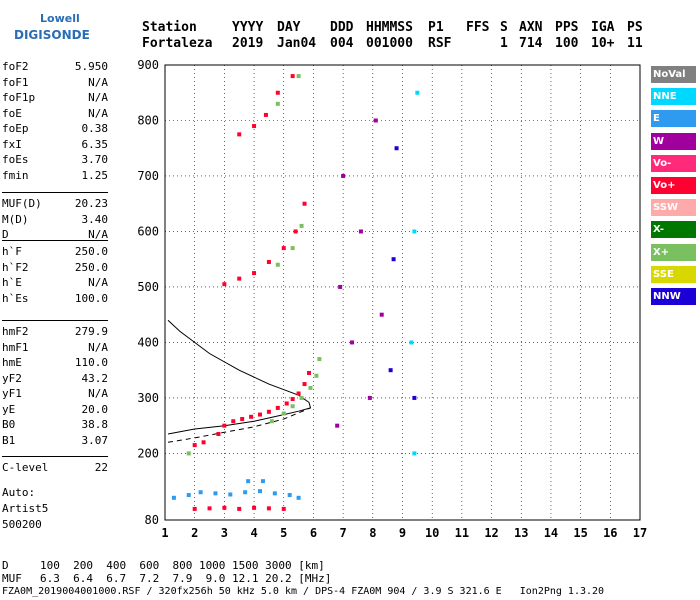 Image resolution: width=700 pixels, height=600 pixels. I want to click on param-name: C-level, so click(25, 467).